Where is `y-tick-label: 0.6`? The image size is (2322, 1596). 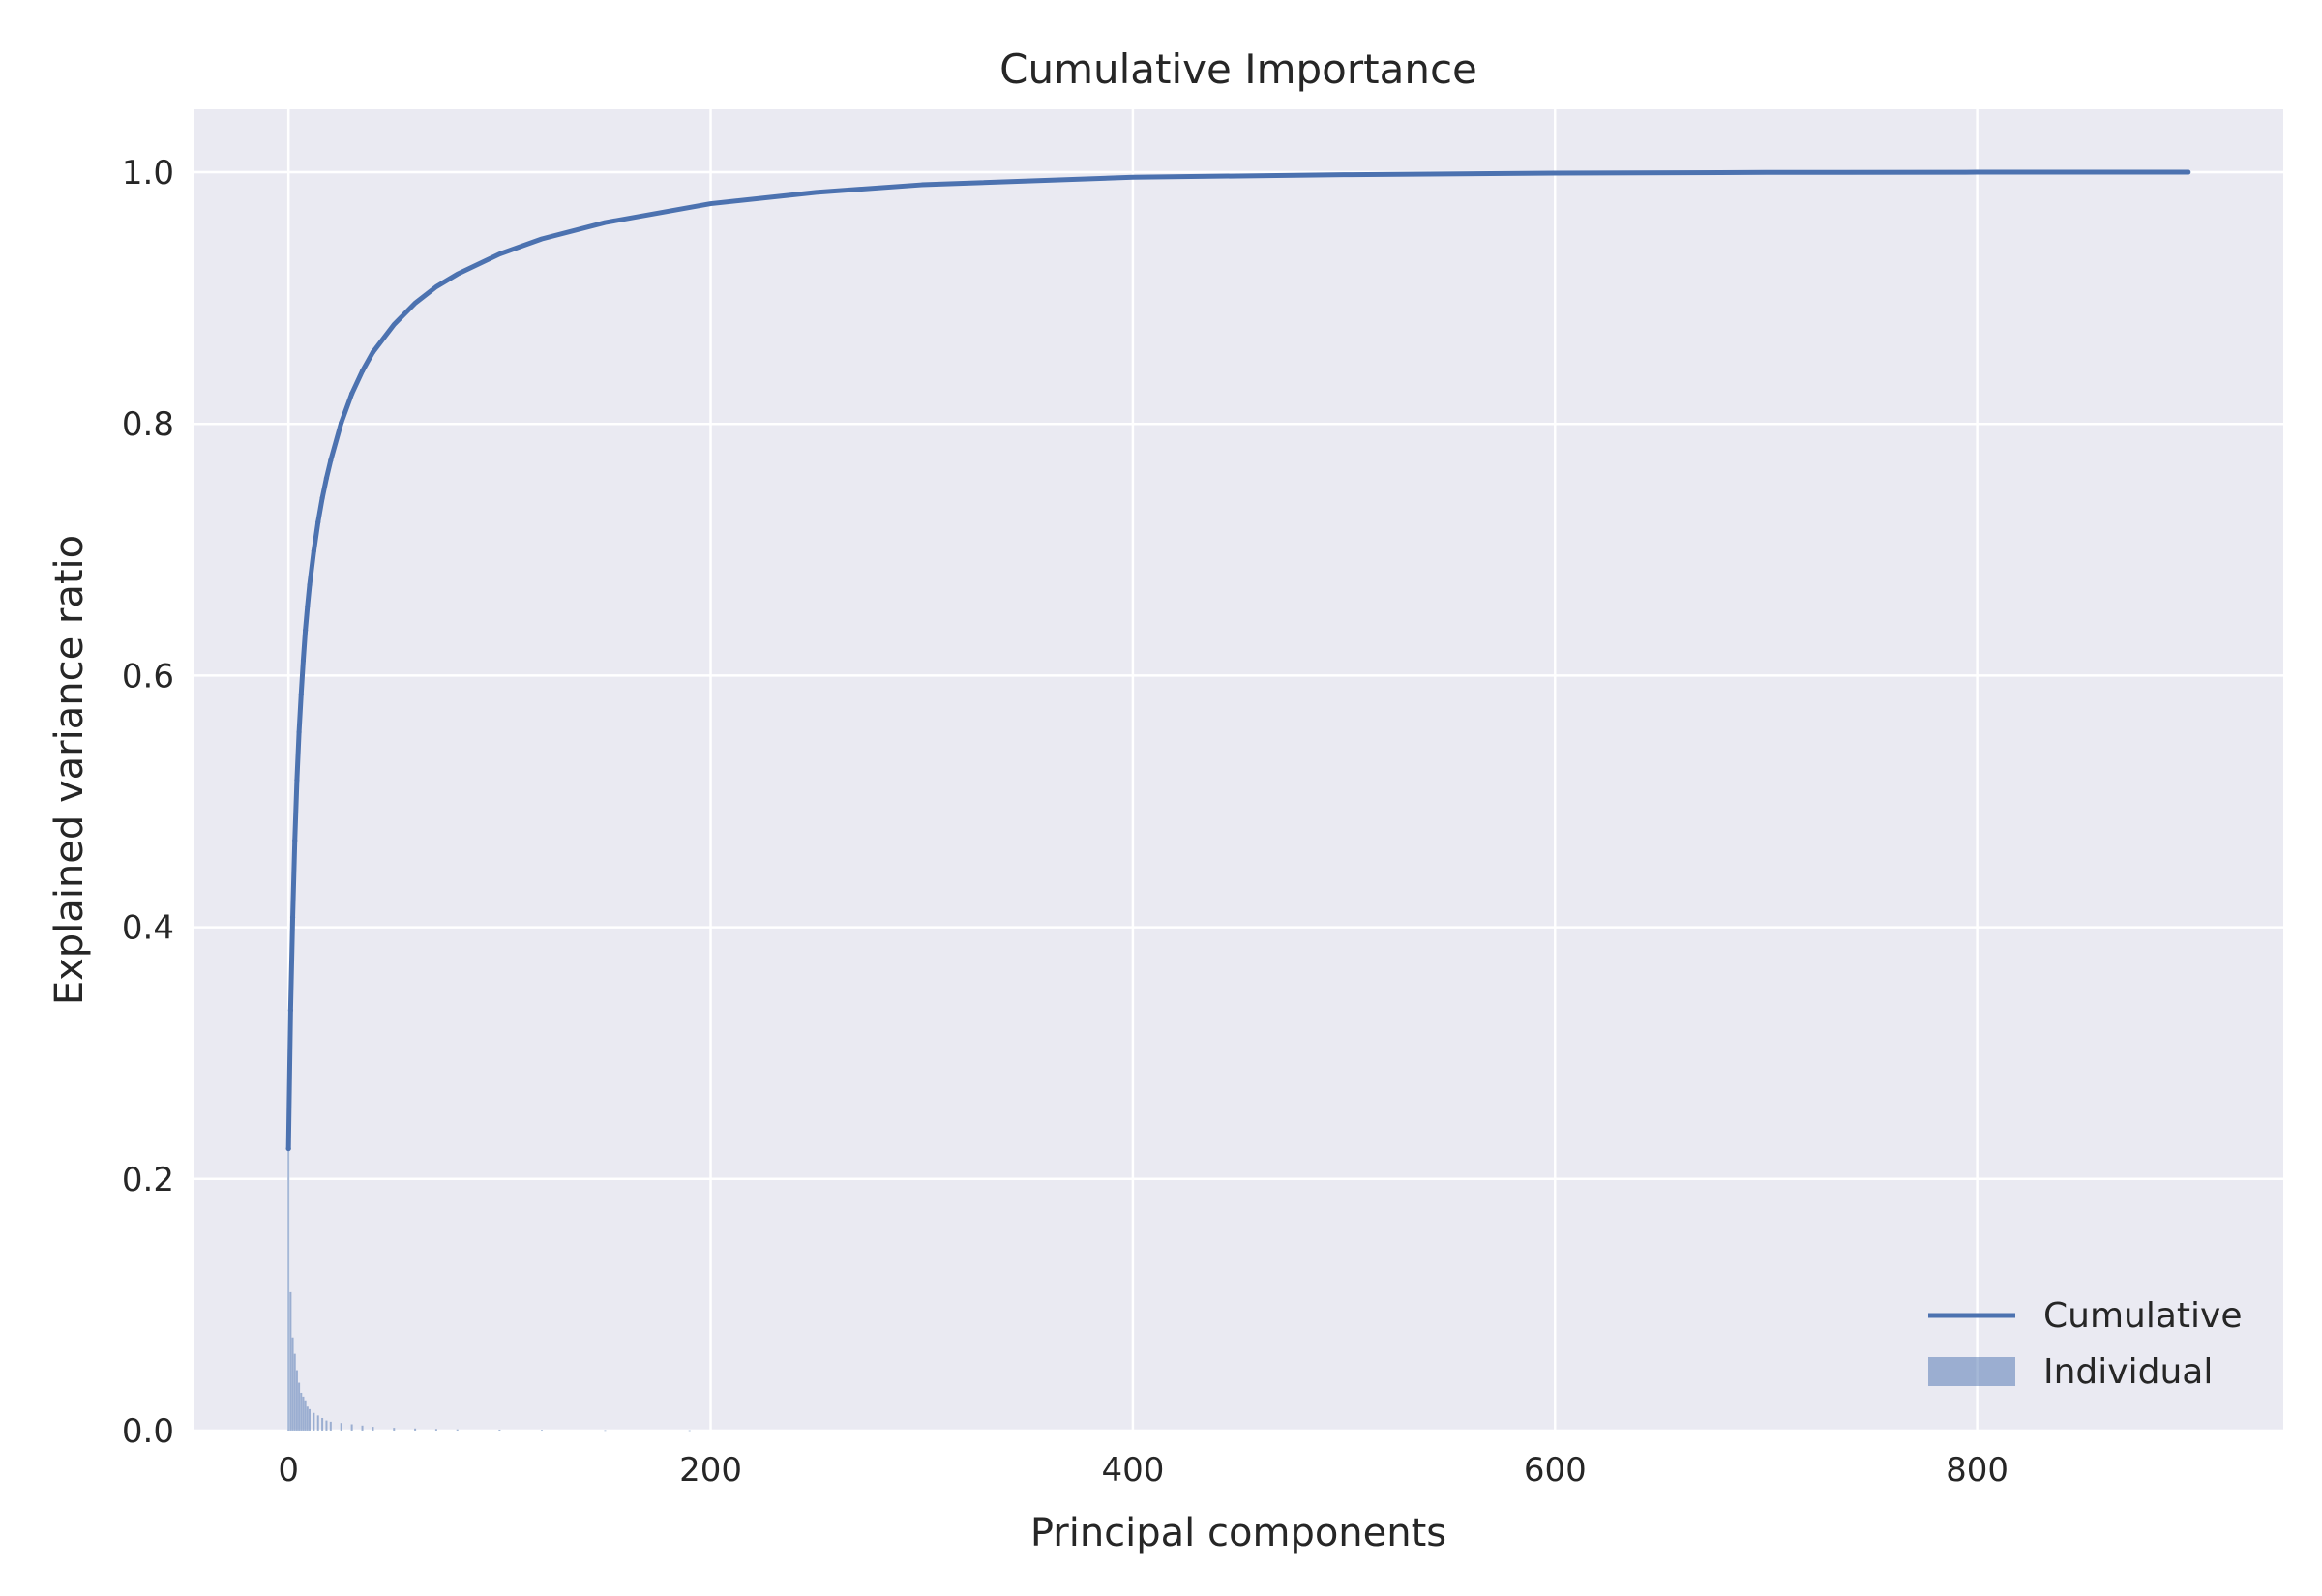
y-tick-label: 0.6 is located at coordinates (148, 676).